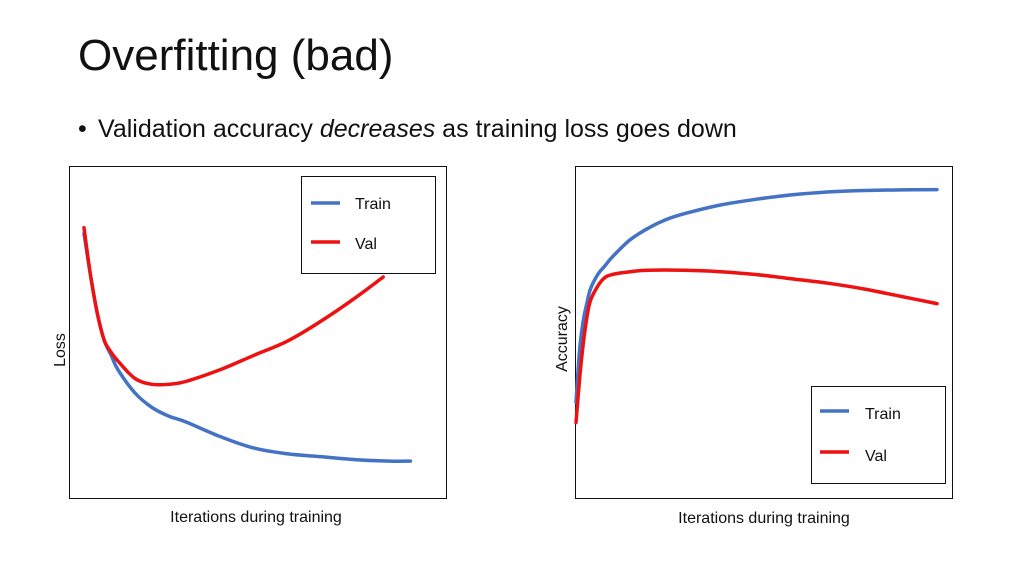  Describe the element at coordinates (256, 517) in the screenshot. I see `loss-x-axis-label: Iterations during training` at that location.